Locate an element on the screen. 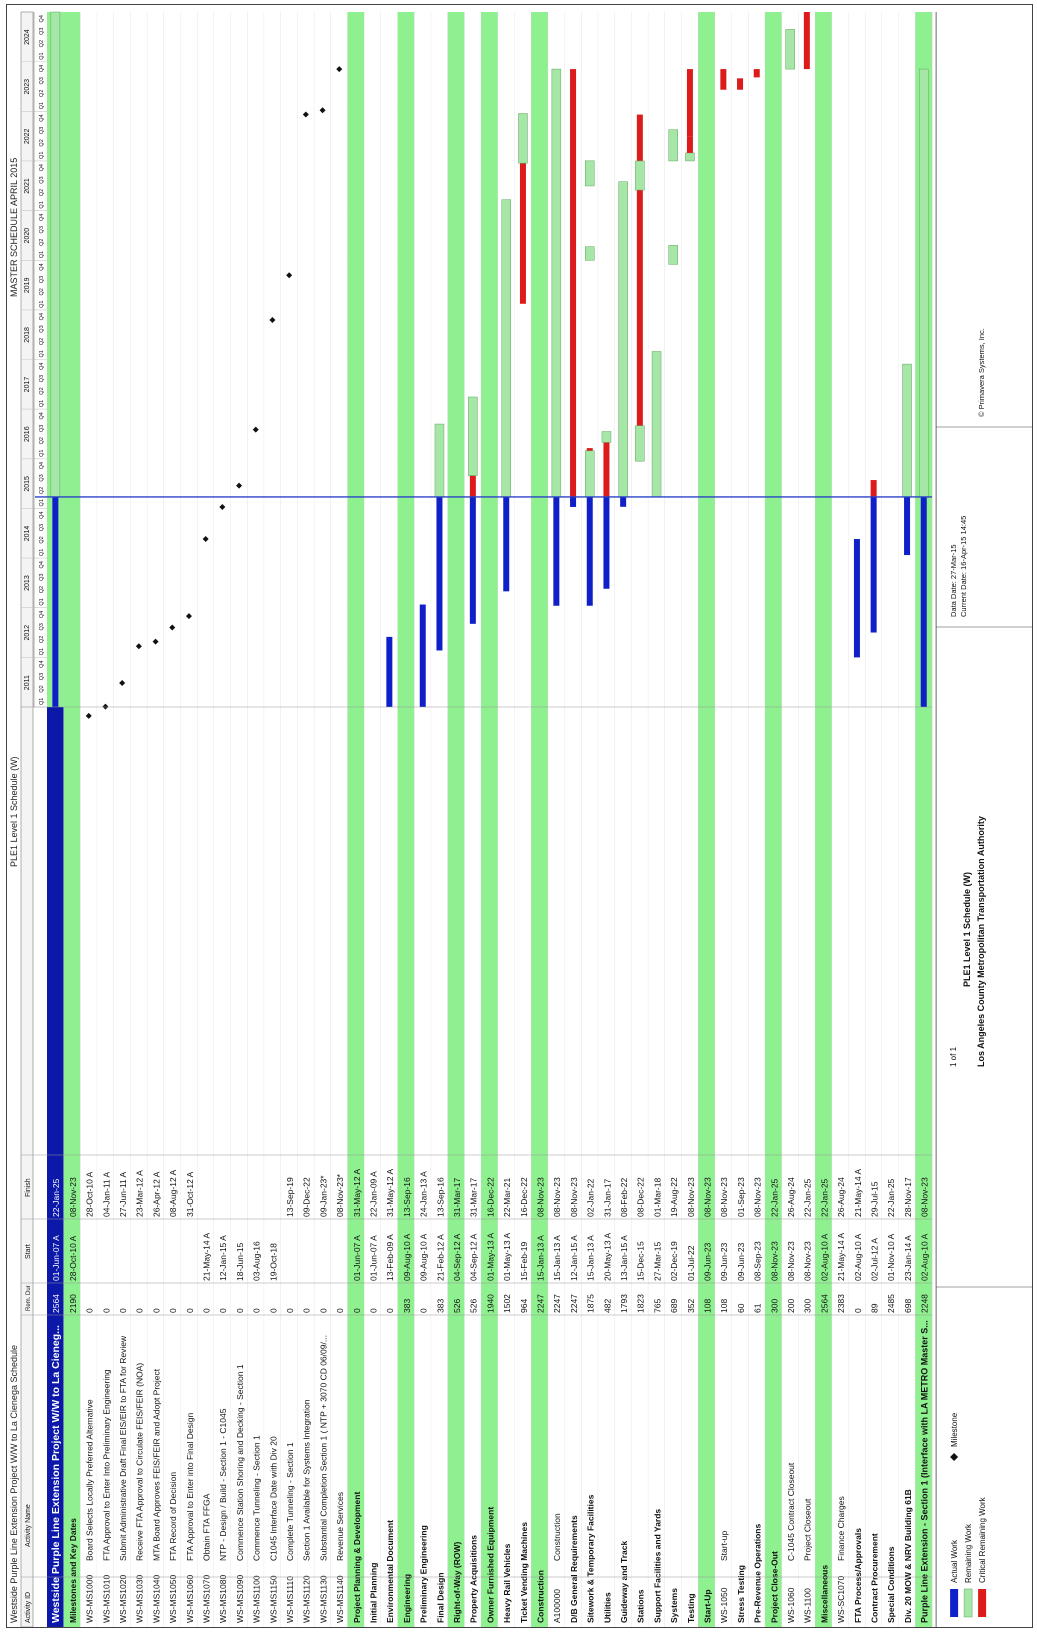  start-date: 15-Dec-15 is located at coordinates (641, 1261).